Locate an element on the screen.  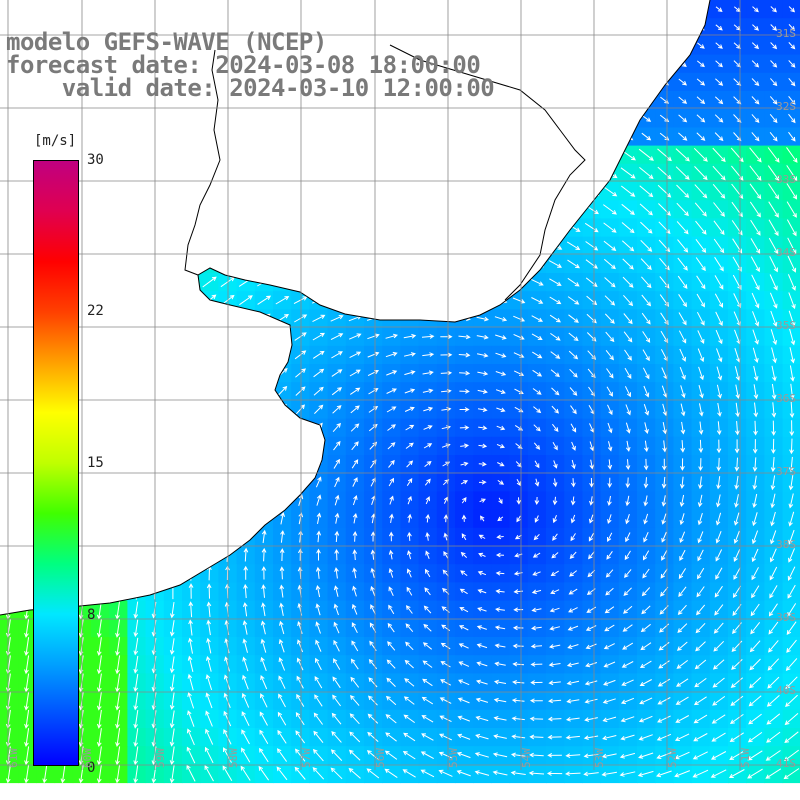
longitude-label: 52W is located at coordinates (672, 758).